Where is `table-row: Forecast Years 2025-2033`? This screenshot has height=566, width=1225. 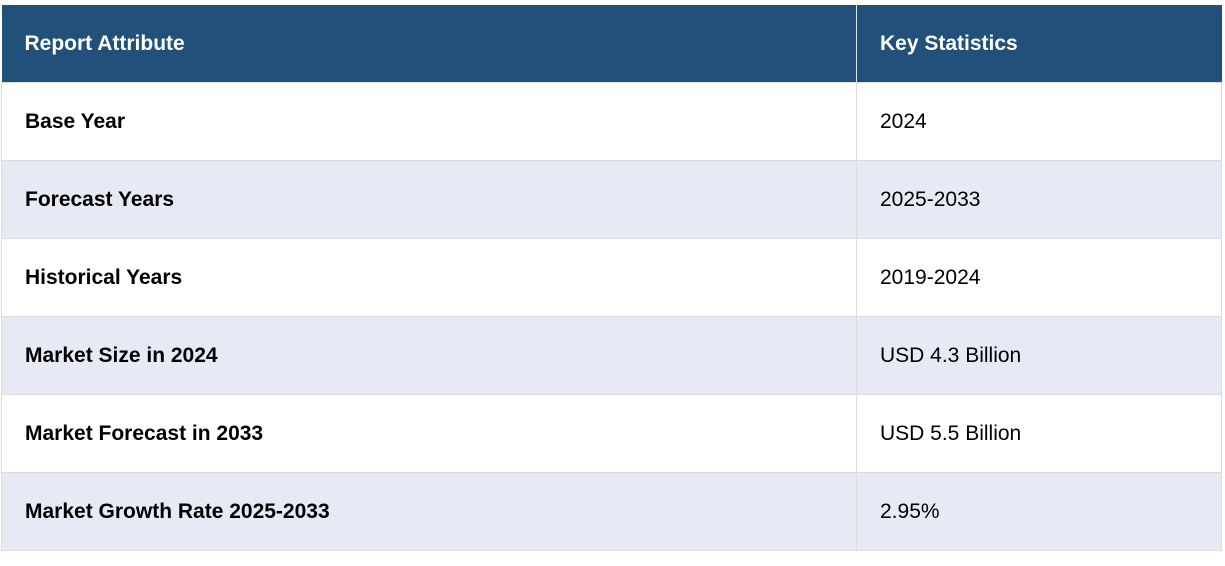 table-row: Forecast Years 2025-2033 is located at coordinates (611, 199).